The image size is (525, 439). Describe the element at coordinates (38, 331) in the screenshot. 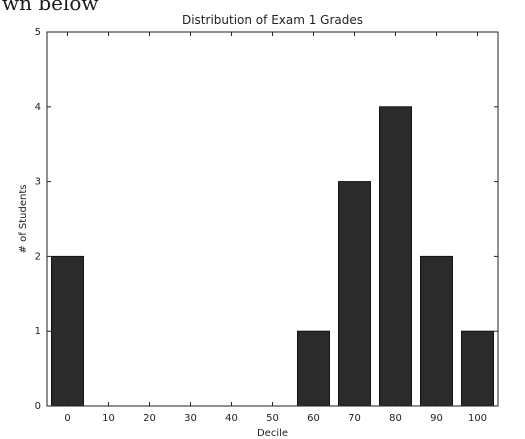

I see `y-tick-label: 1` at that location.